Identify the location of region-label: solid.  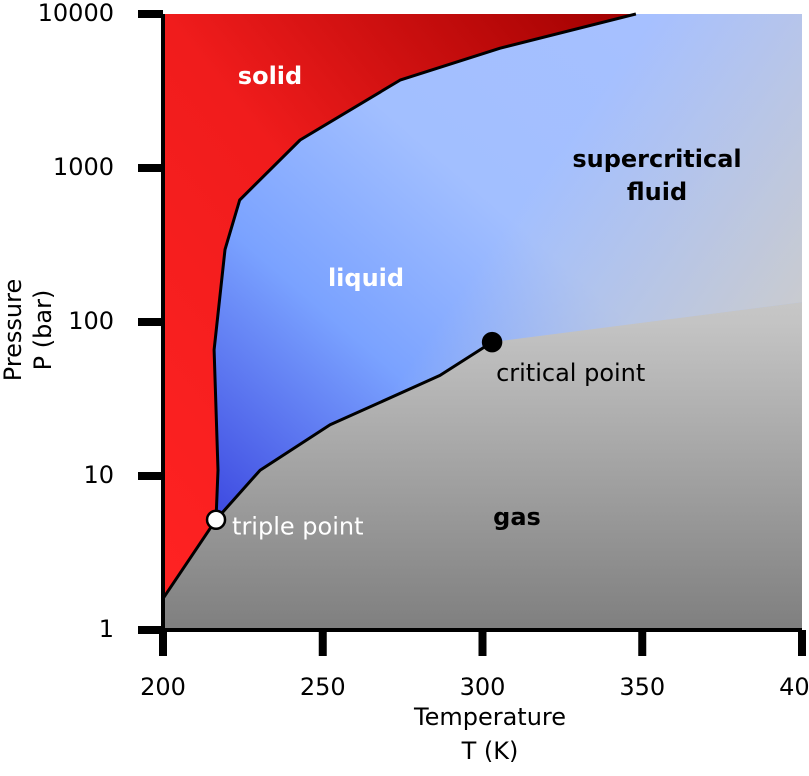
(270, 76).